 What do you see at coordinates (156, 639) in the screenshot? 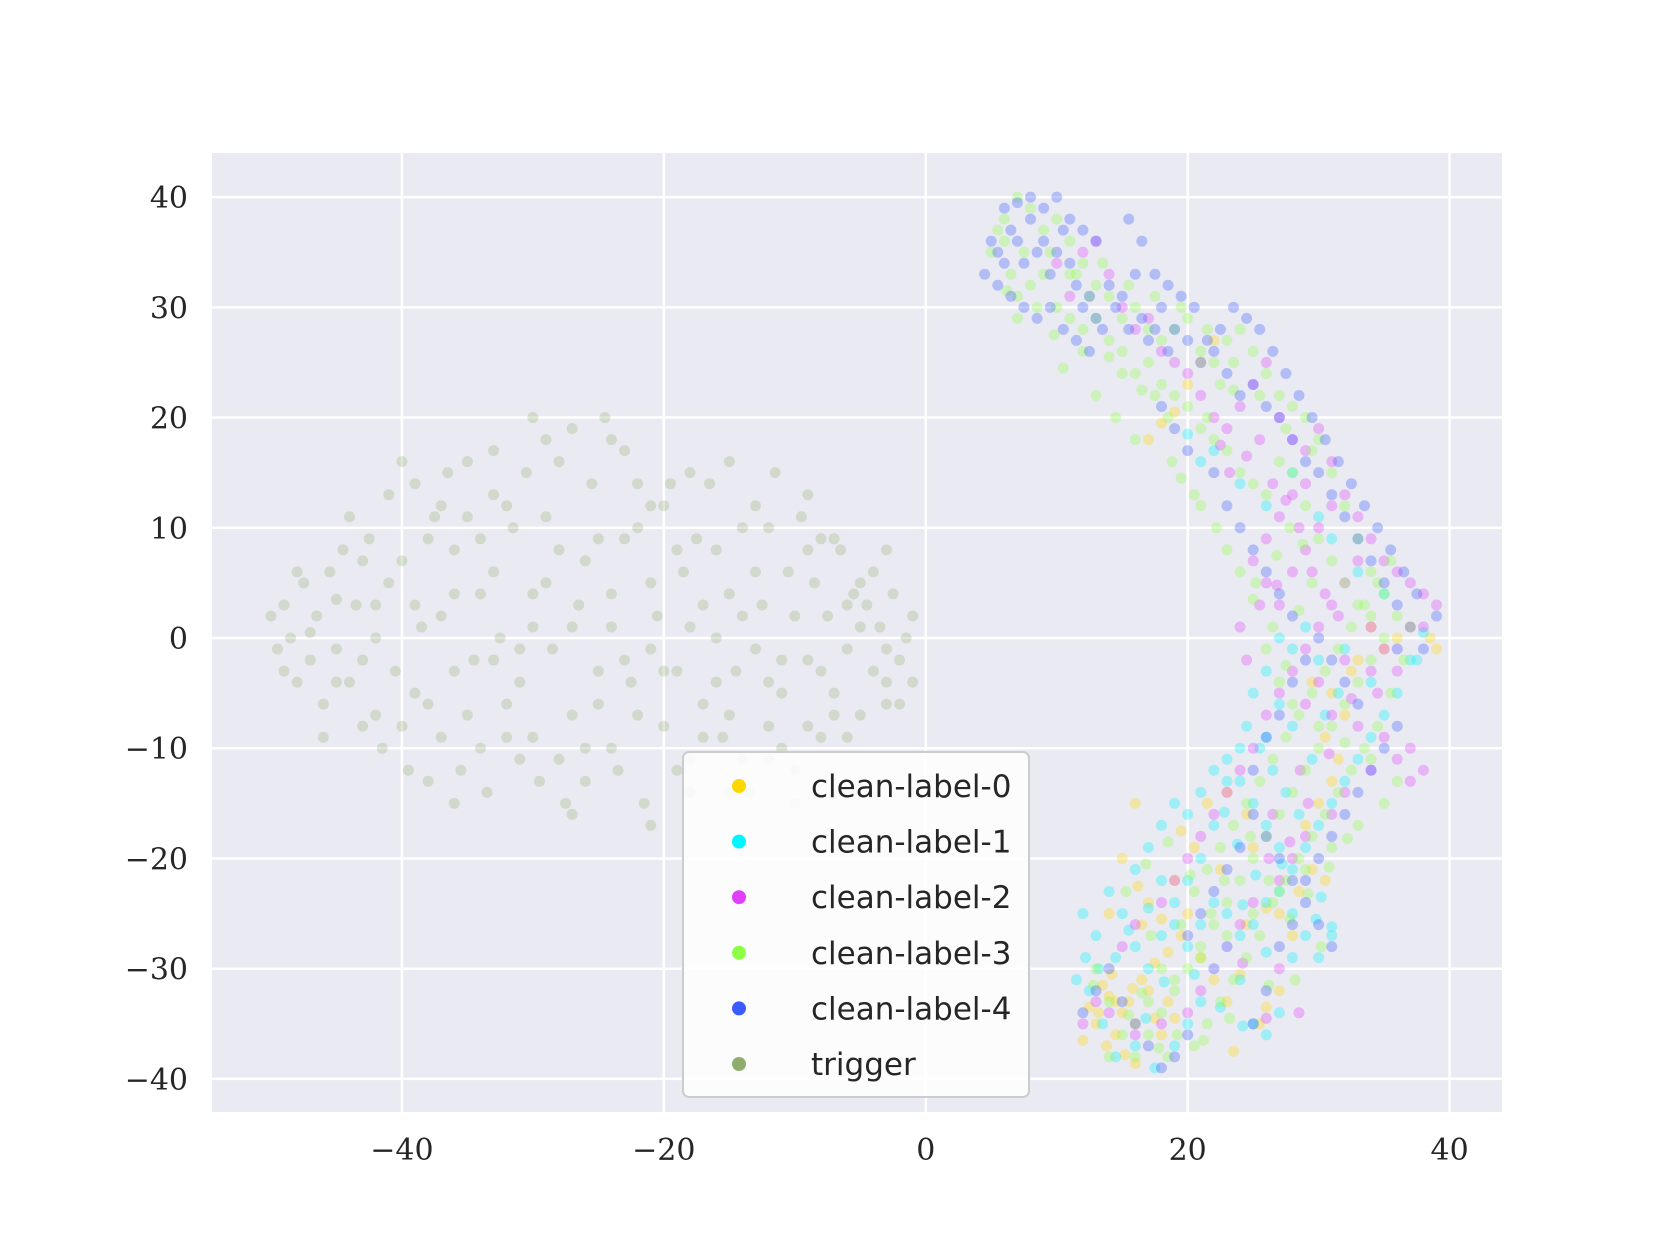
I see `y-axis-ticks: −40 −30 −20 −10 0 10 20 30 40` at bounding box center [156, 639].